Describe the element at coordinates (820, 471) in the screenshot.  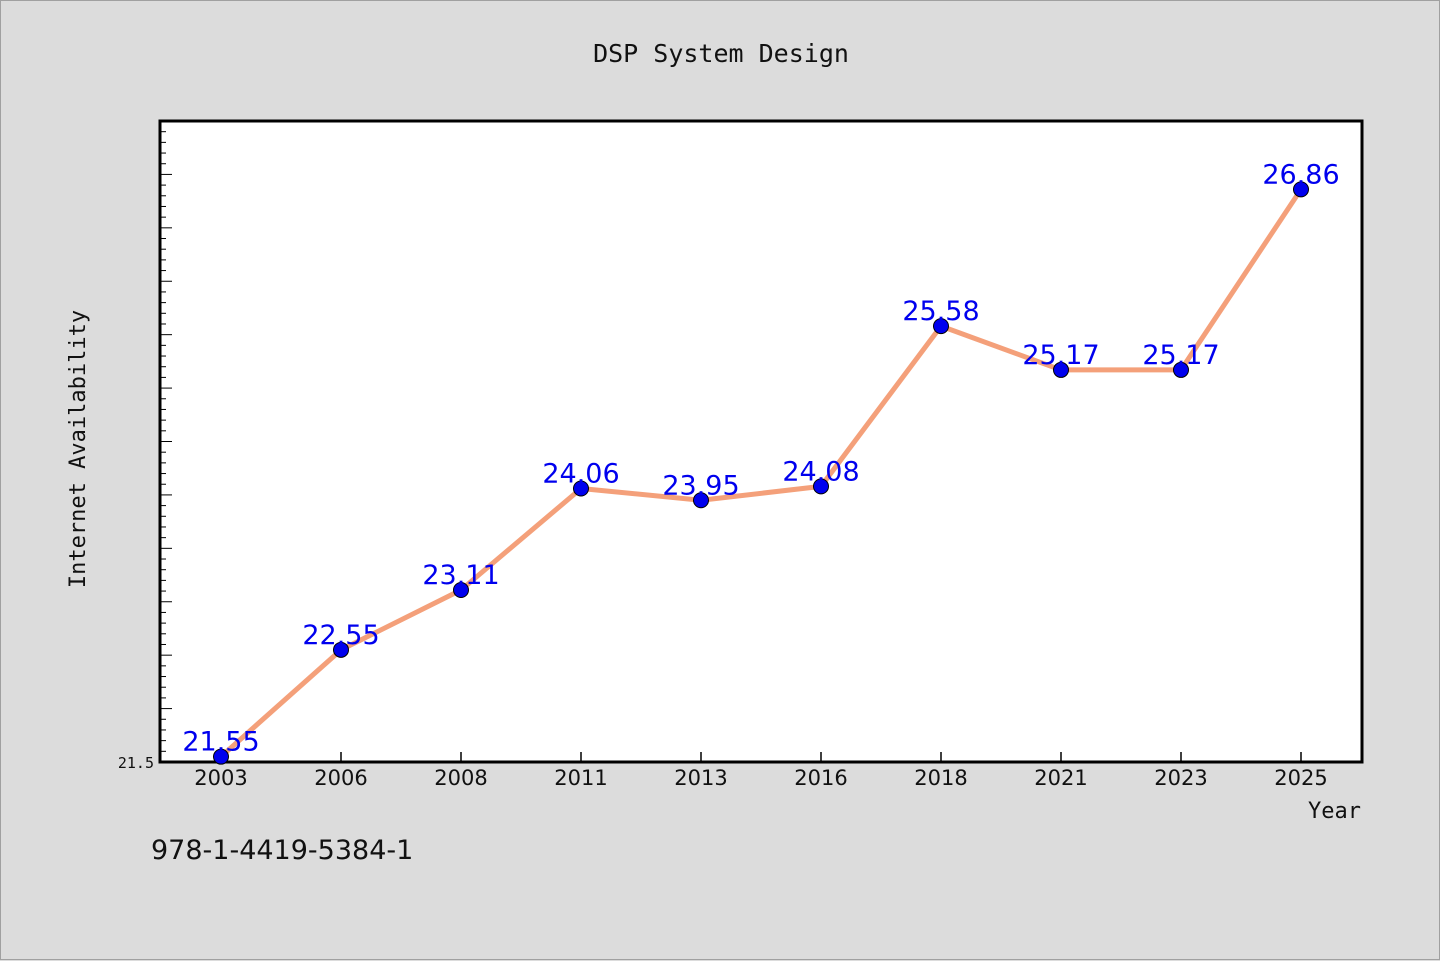
I see `data-label: 24.08` at that location.